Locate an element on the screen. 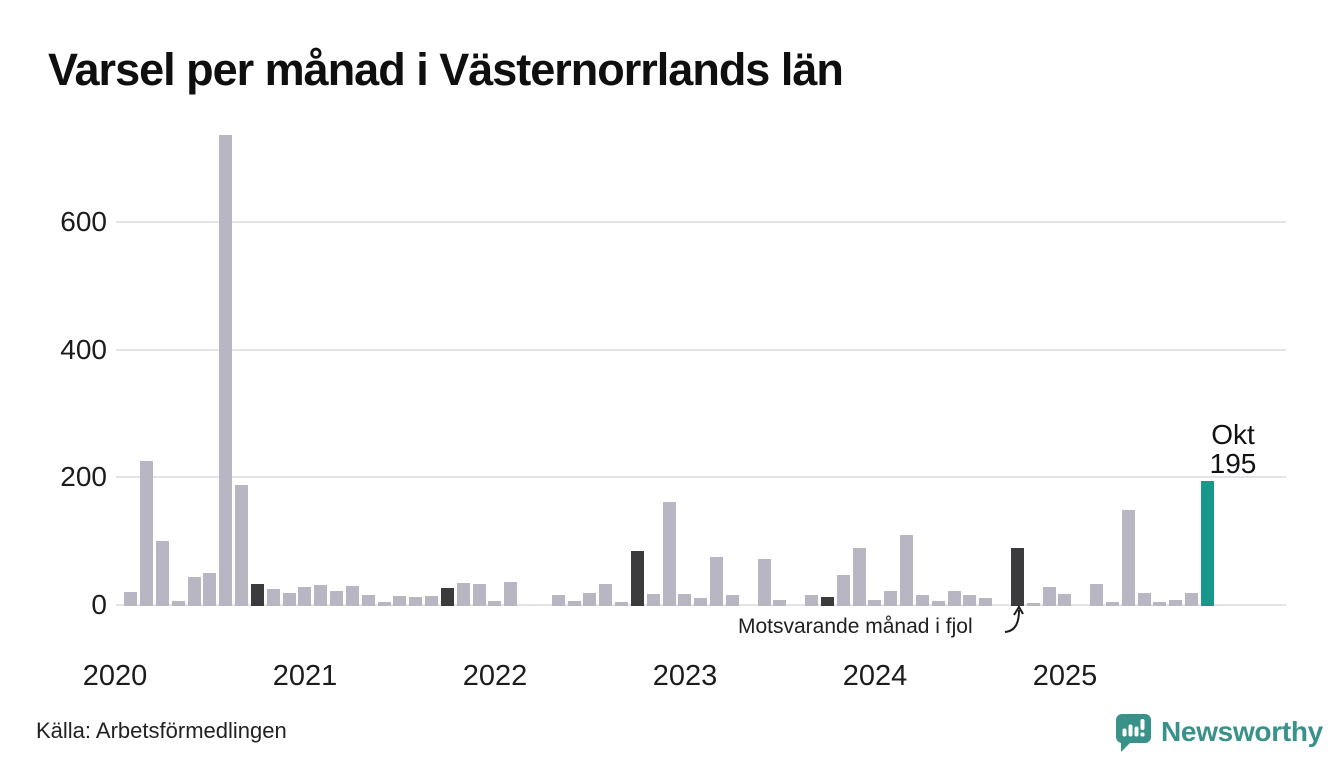 This screenshot has width=1340, height=780. page-title: Varsel per månad i Västernorrlands län is located at coordinates (446, 69).